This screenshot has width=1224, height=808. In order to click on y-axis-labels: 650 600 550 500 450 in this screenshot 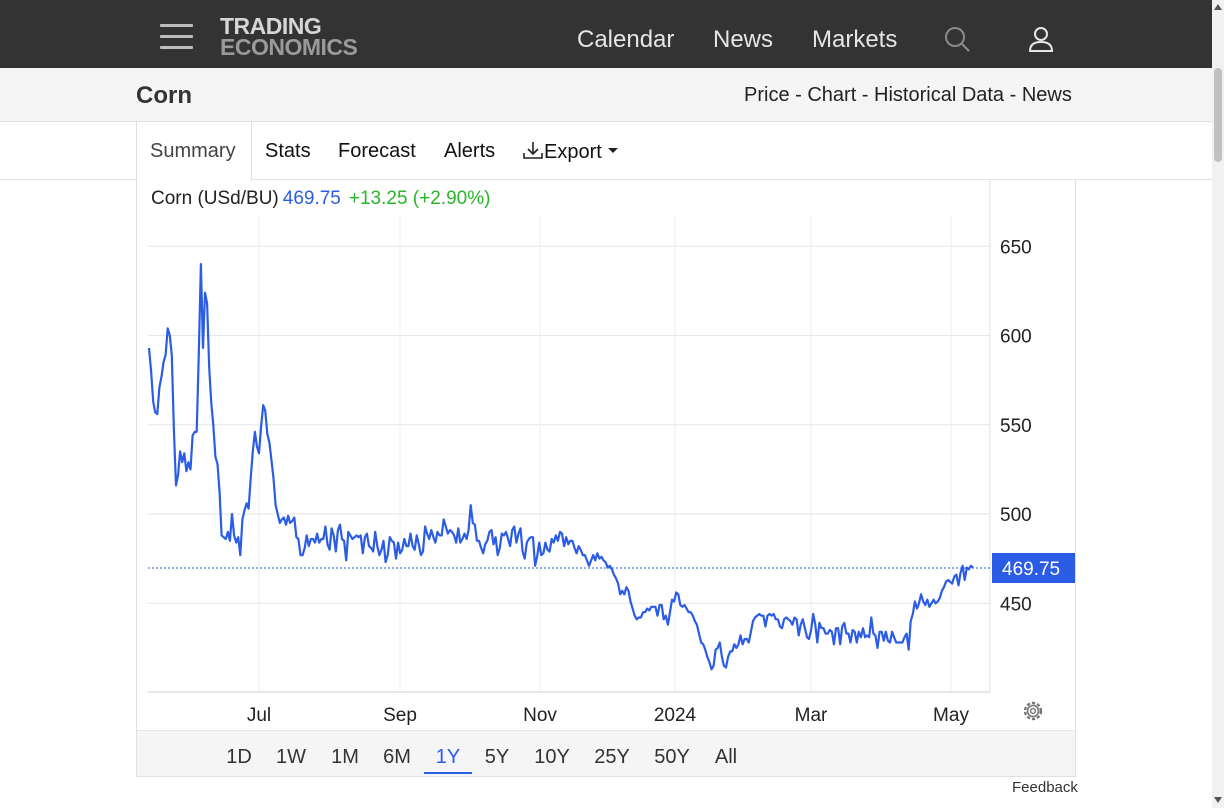, I will do `click(1016, 426)`.